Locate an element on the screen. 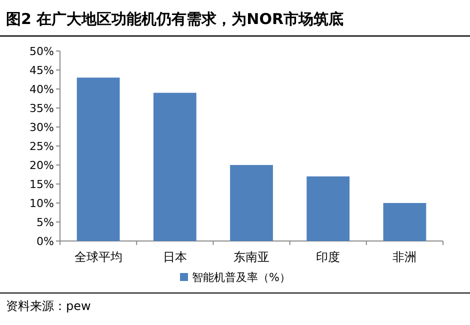  x-tick-label: 东南亚 is located at coordinates (252, 257).